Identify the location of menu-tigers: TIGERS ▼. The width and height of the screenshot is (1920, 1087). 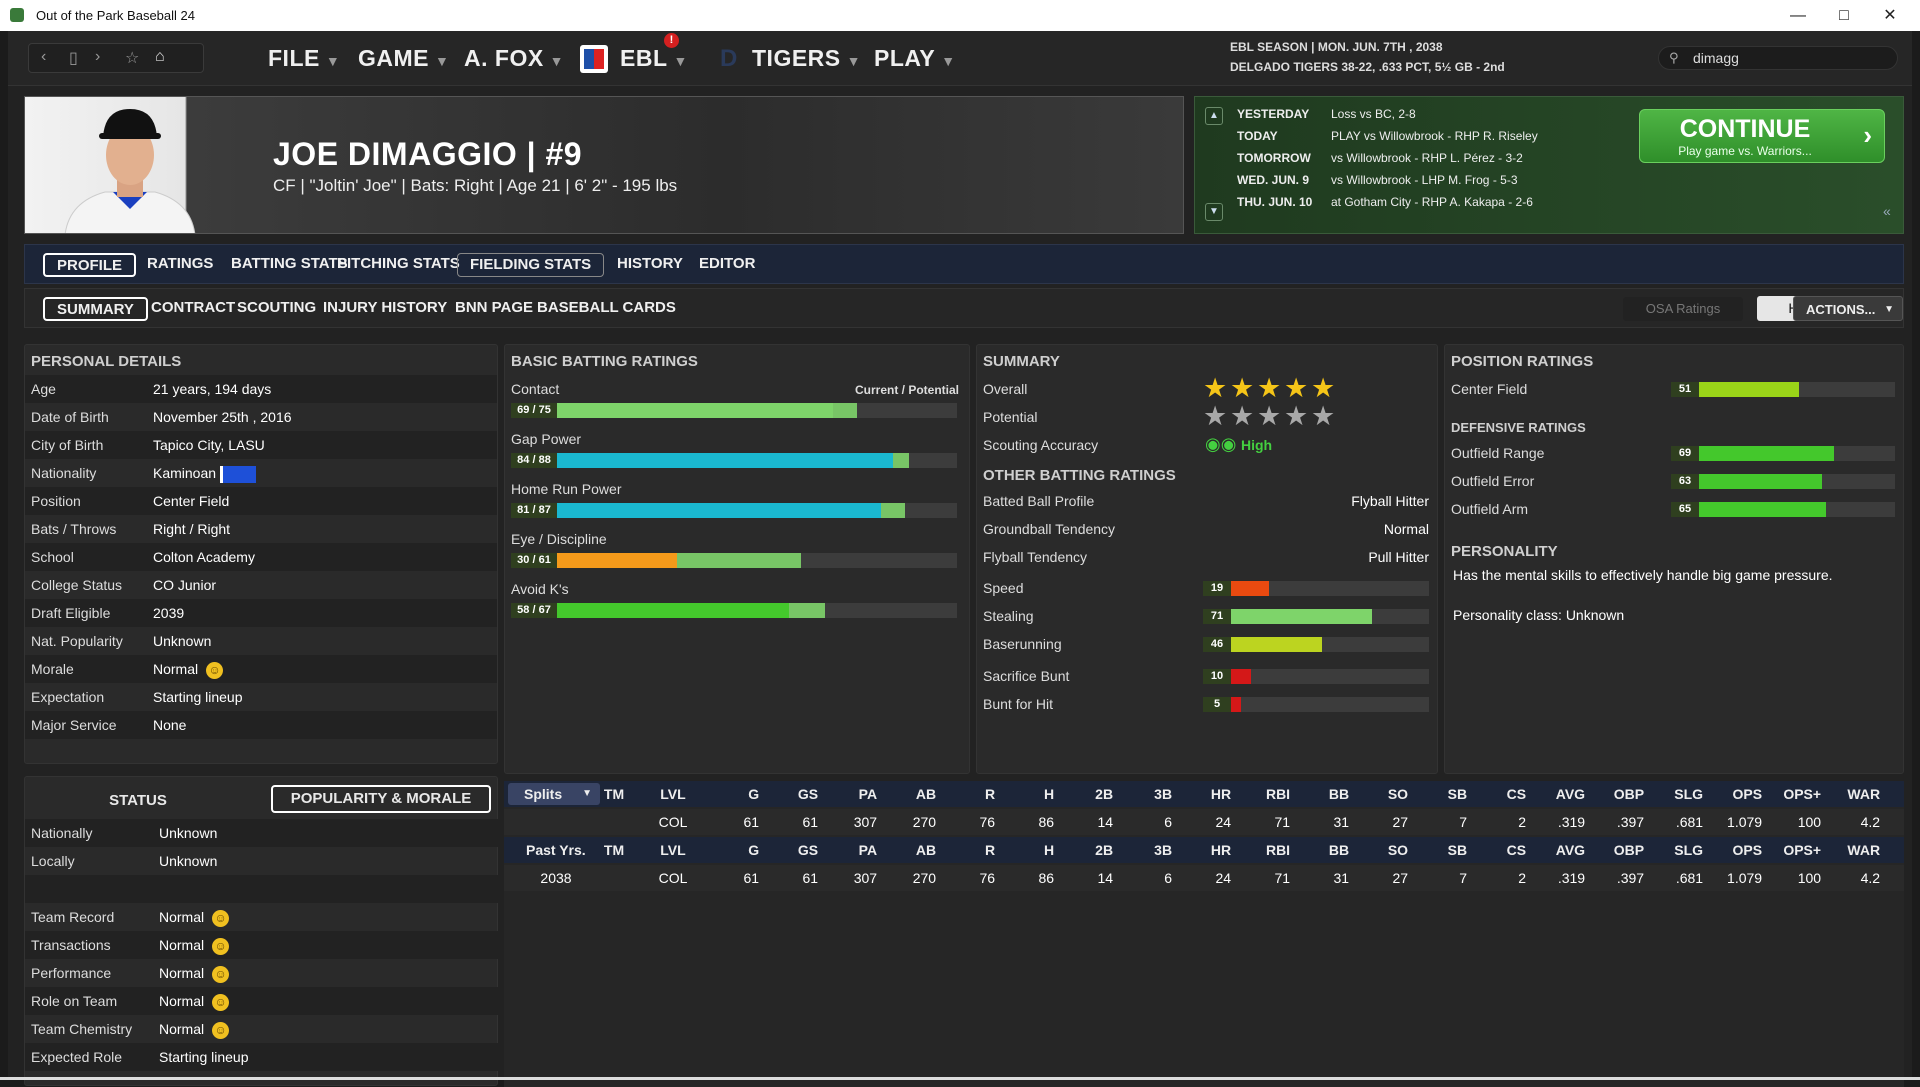
(806, 58).